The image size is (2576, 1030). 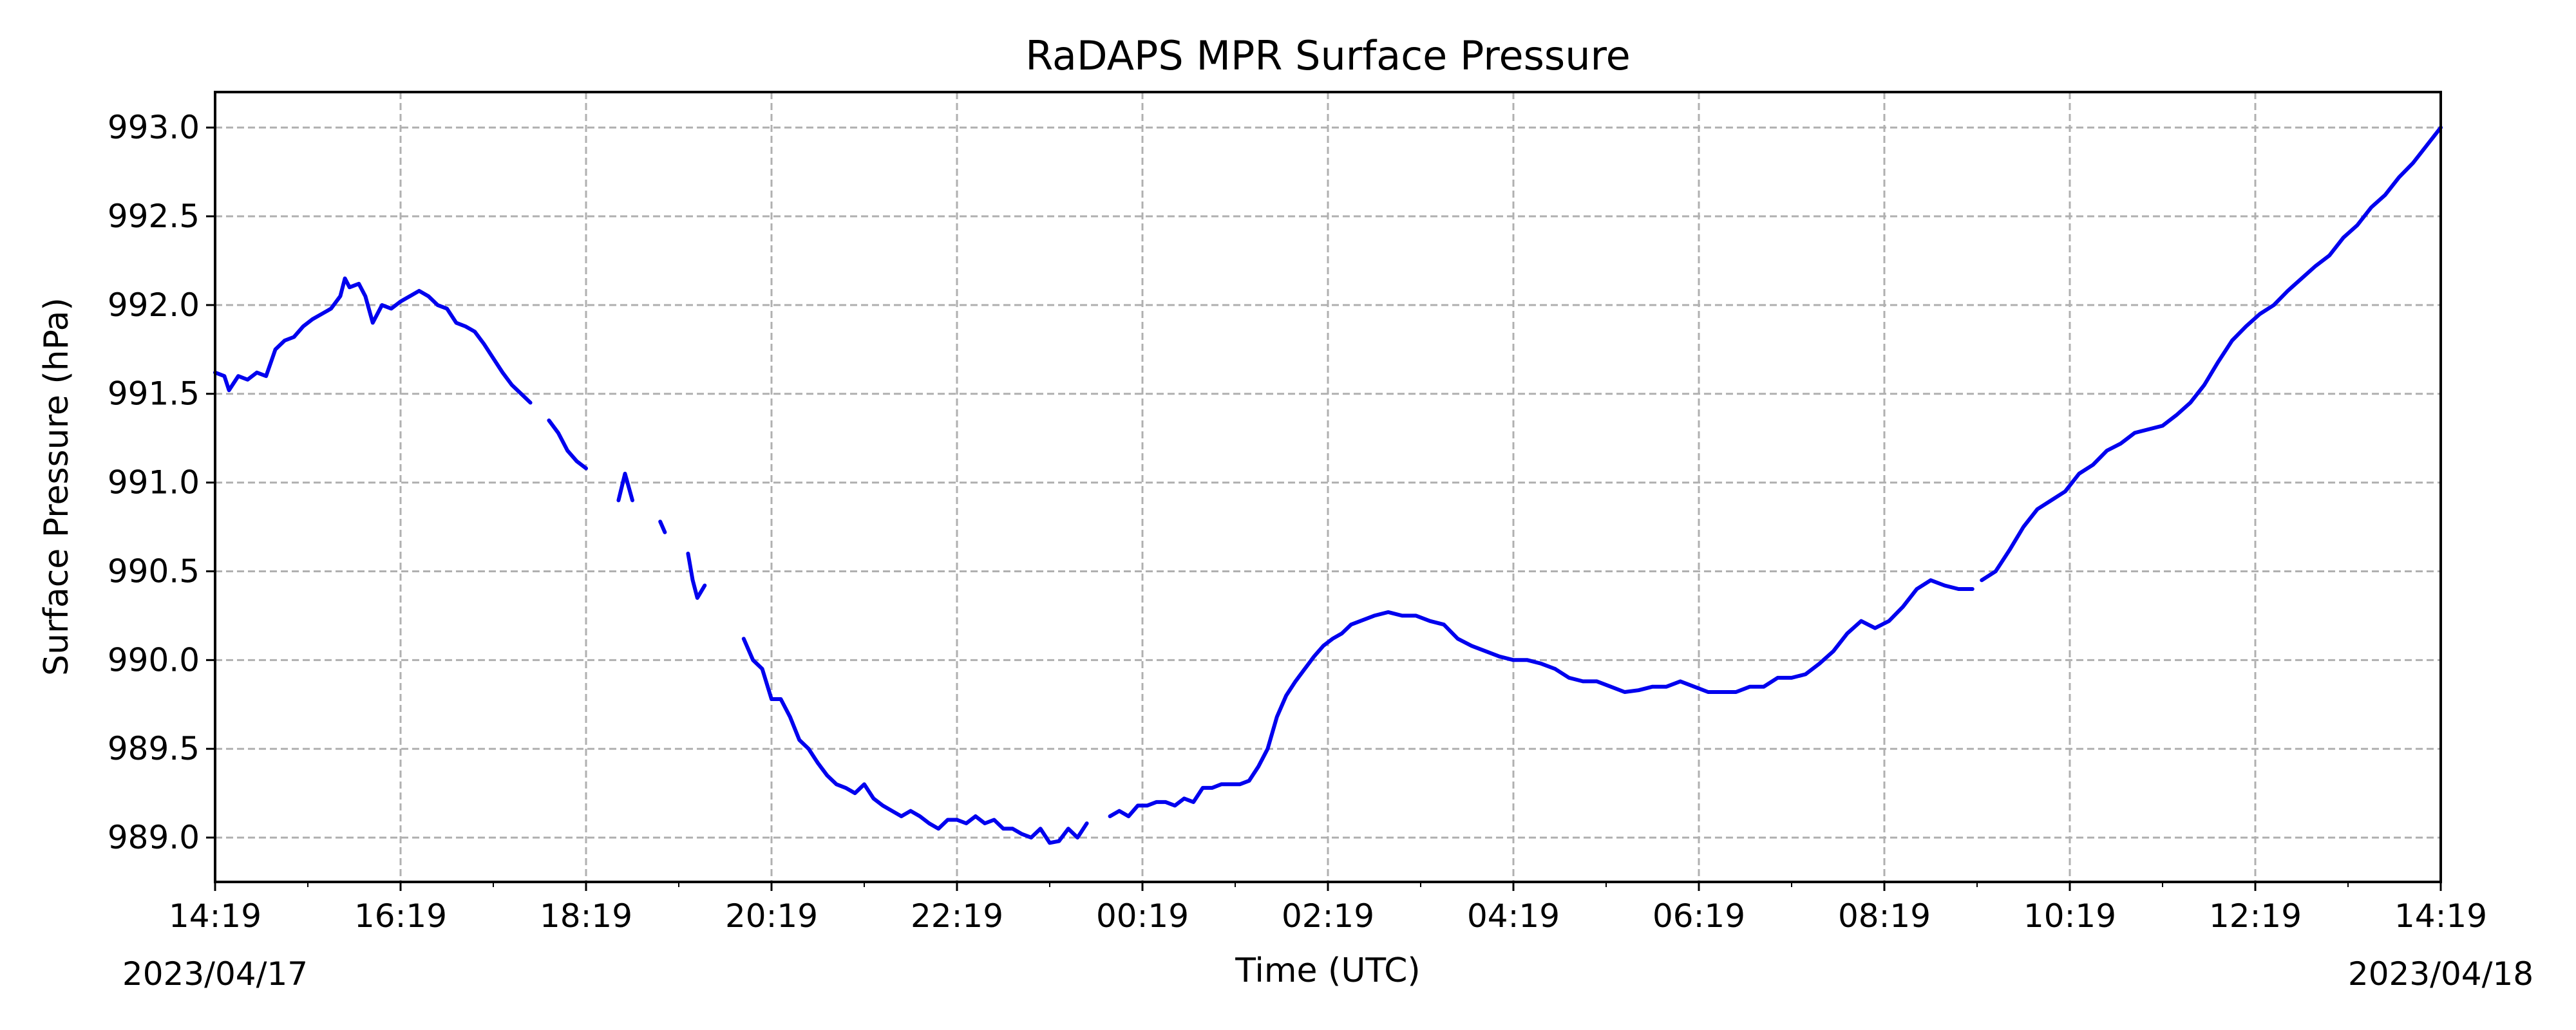 I want to click on y-tick-label: 992.0, so click(x=154, y=305).